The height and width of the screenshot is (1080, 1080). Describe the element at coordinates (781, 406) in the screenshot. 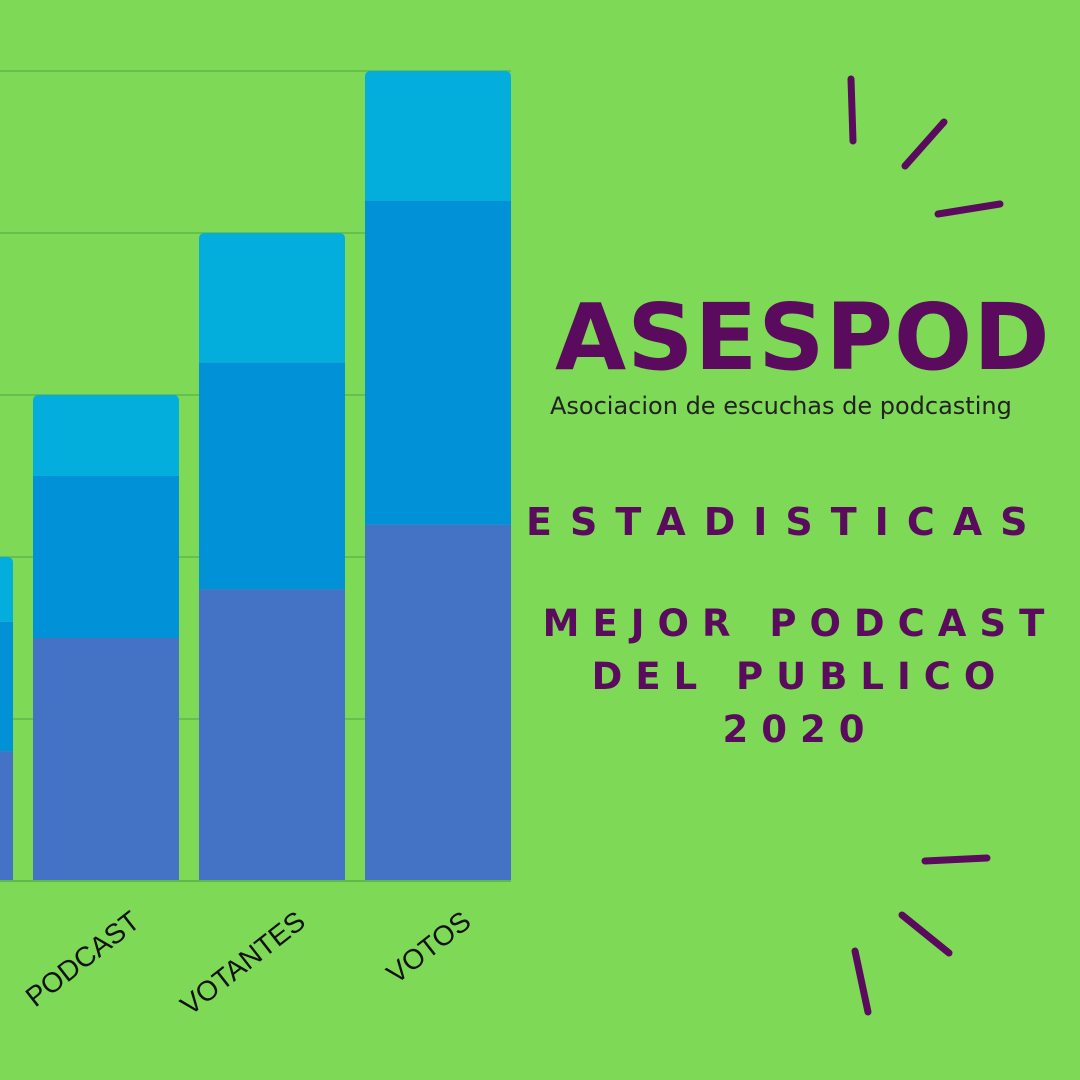

I see `brand-tagline: Asociacion de escuchas de podcasting` at that location.